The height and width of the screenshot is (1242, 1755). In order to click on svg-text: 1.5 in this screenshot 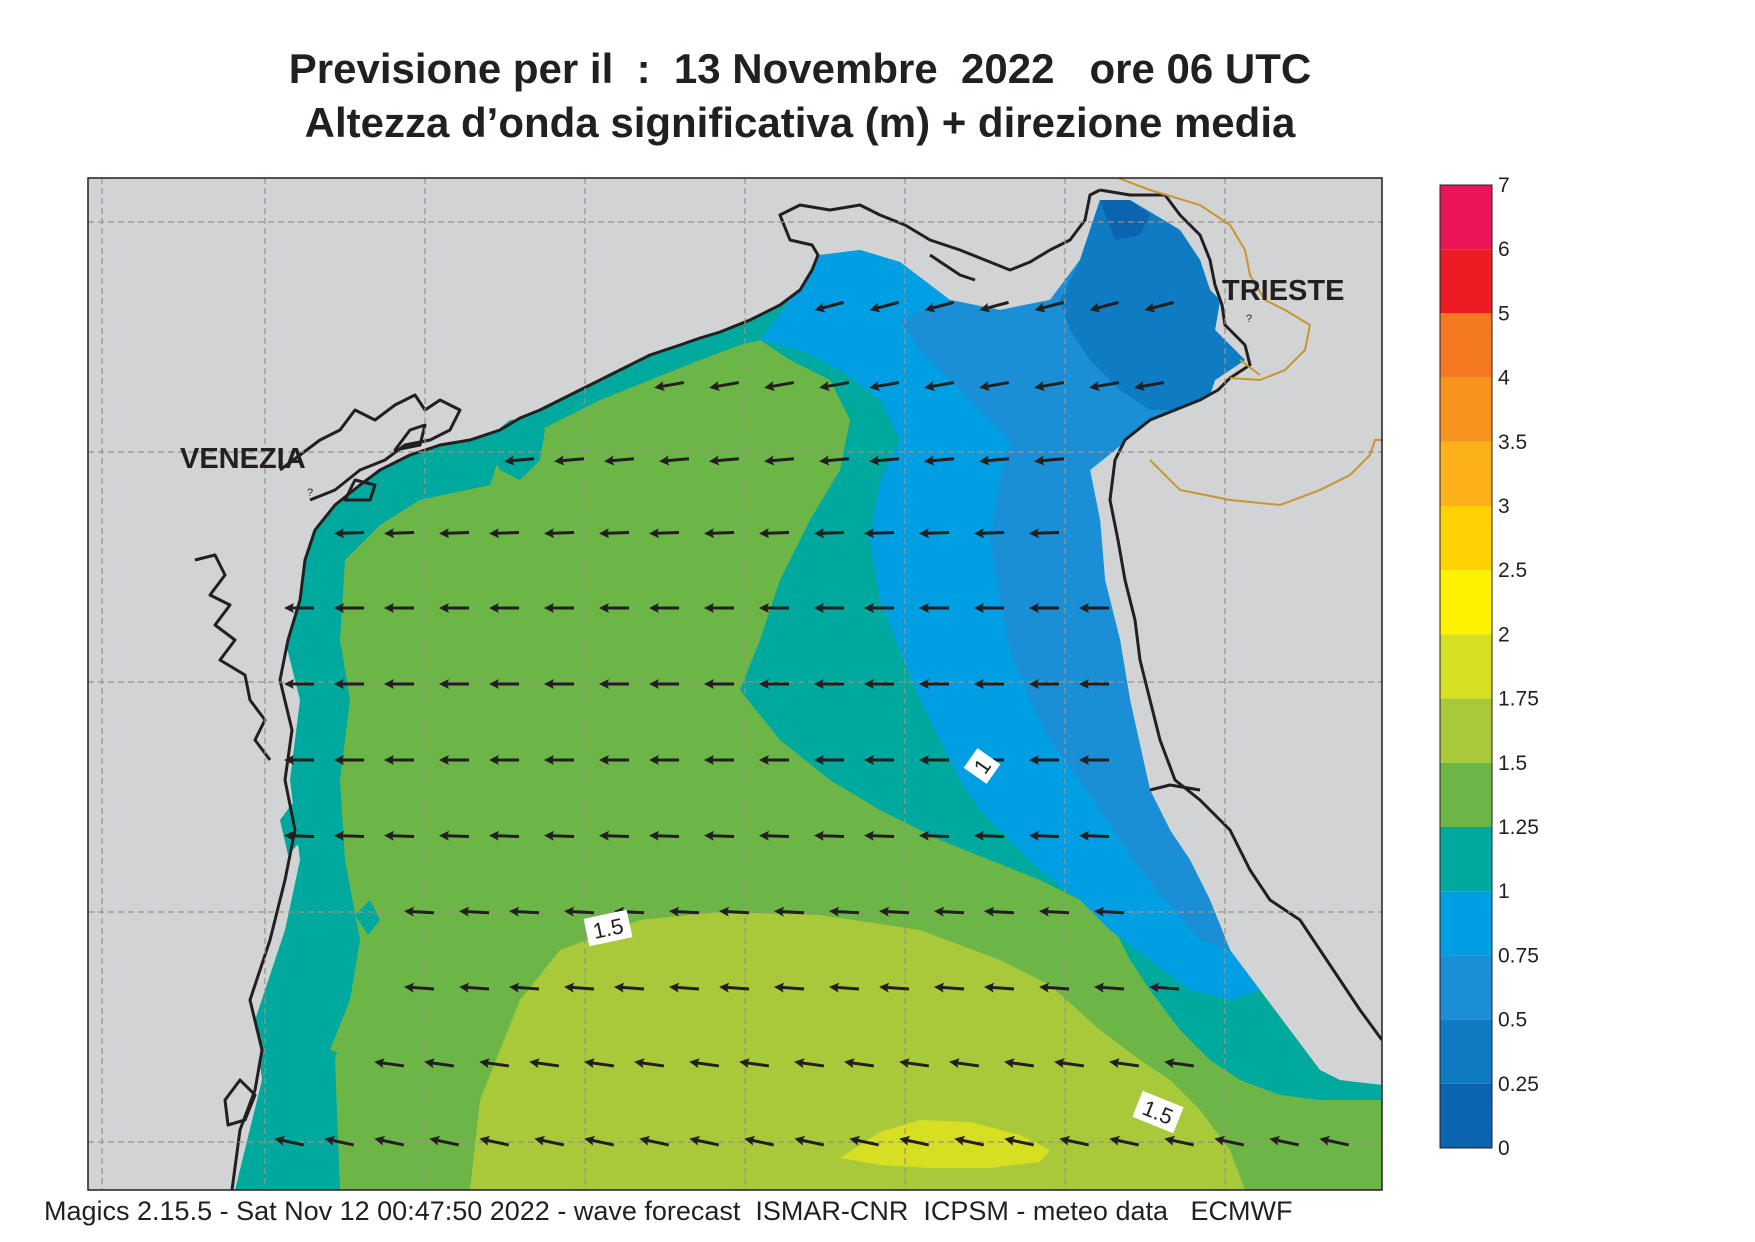, I will do `click(608, 928)`.